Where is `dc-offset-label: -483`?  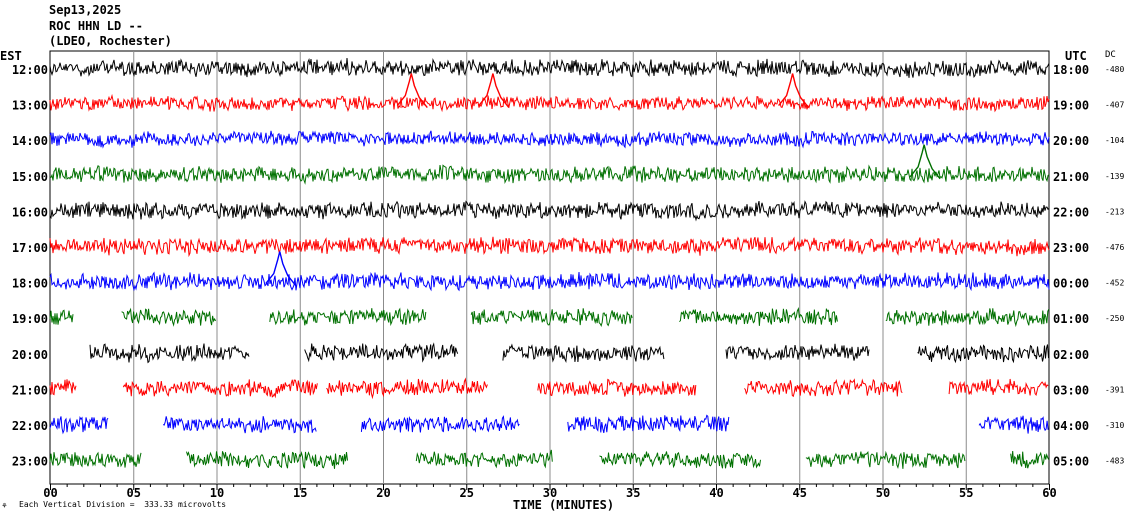
dc-offset-label: -483 is located at coordinates (1114, 461).